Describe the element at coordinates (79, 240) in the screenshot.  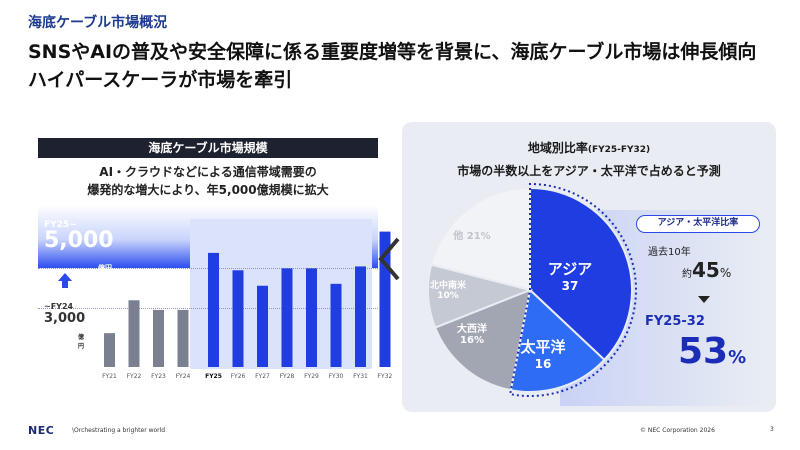
I see `future-amount-value: 5,000` at that location.